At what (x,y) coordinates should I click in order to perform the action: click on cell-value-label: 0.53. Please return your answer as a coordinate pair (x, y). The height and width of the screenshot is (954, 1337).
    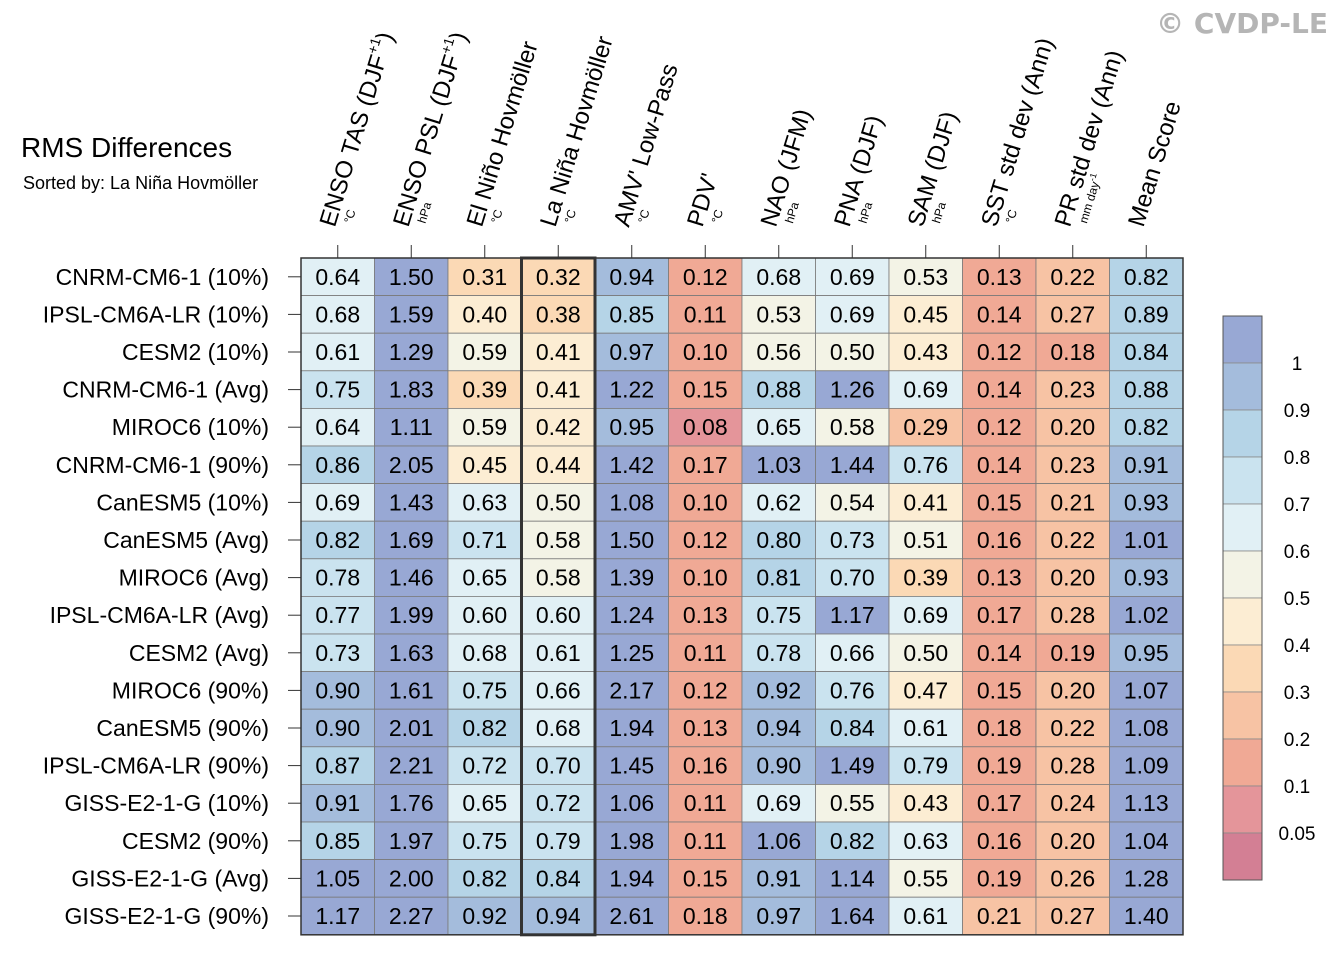
    Looking at the image, I should click on (778, 314).